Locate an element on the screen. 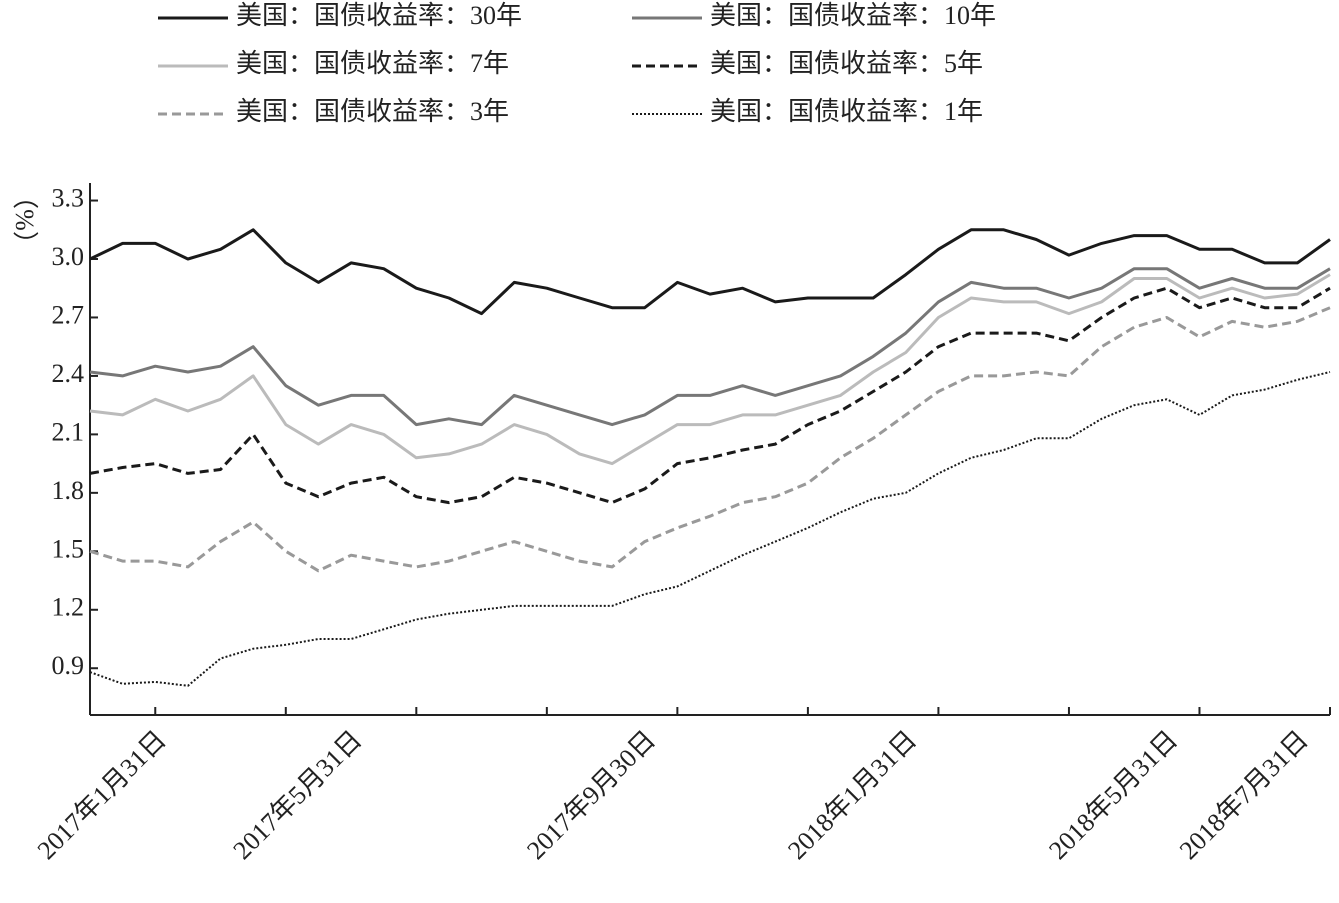 The height and width of the screenshot is (903, 1339). y-tick-label: 1.8 is located at coordinates (68, 490).